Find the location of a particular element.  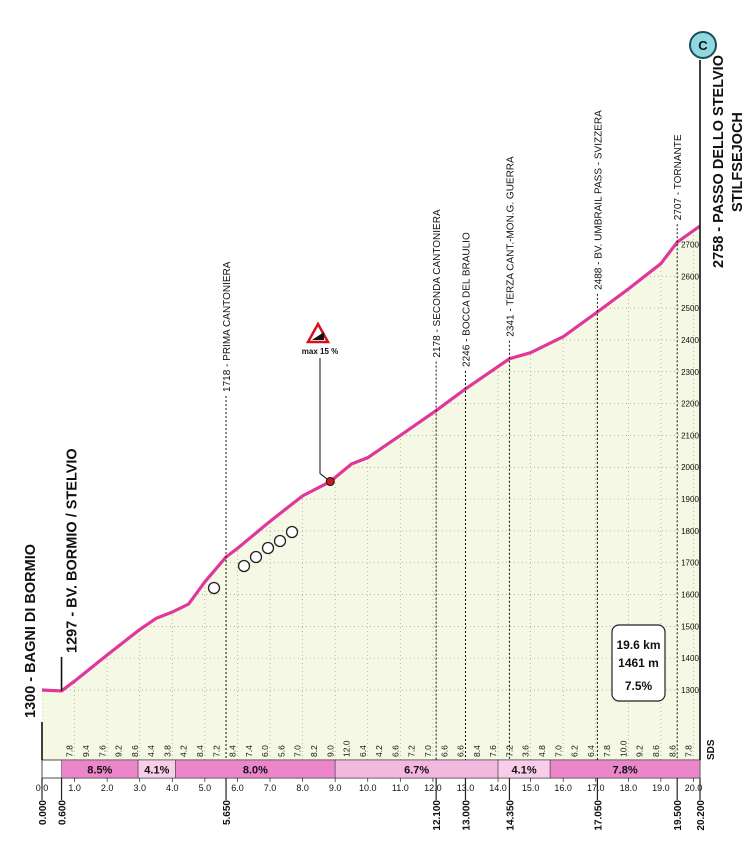

y-tick-label: 2600 is located at coordinates (690, 276).